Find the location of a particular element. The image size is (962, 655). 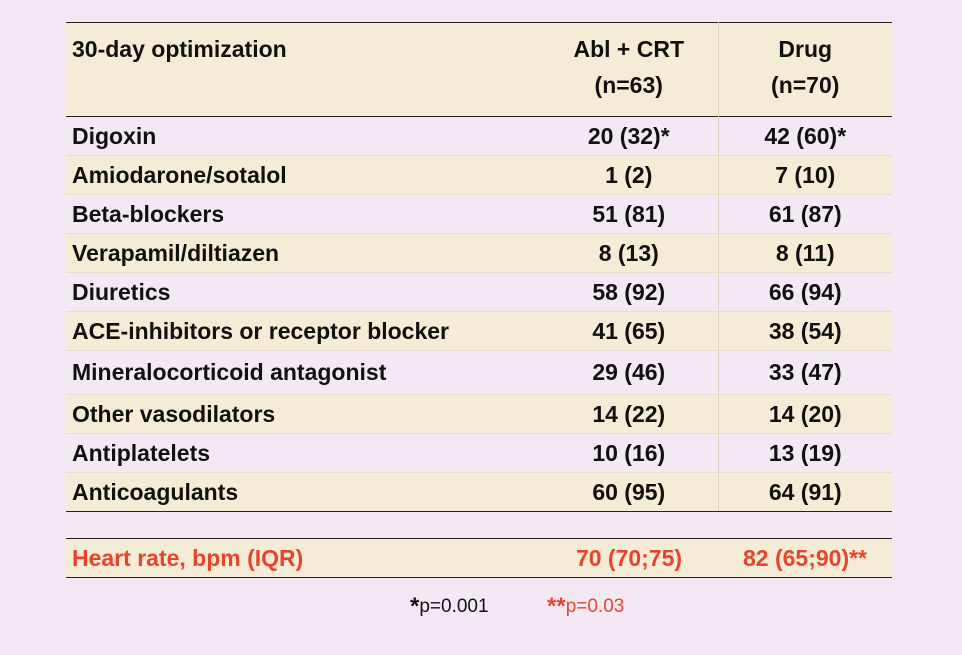

row-value-drug: 14 (20) is located at coordinates (804, 414).